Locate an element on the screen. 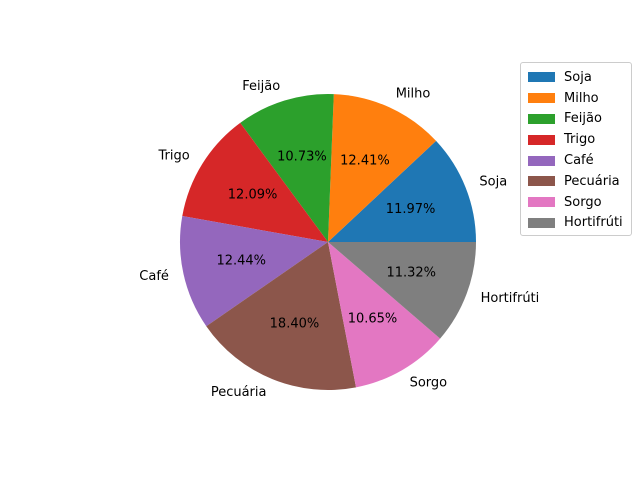  pie-category-label-milho: Milho is located at coordinates (413, 93).